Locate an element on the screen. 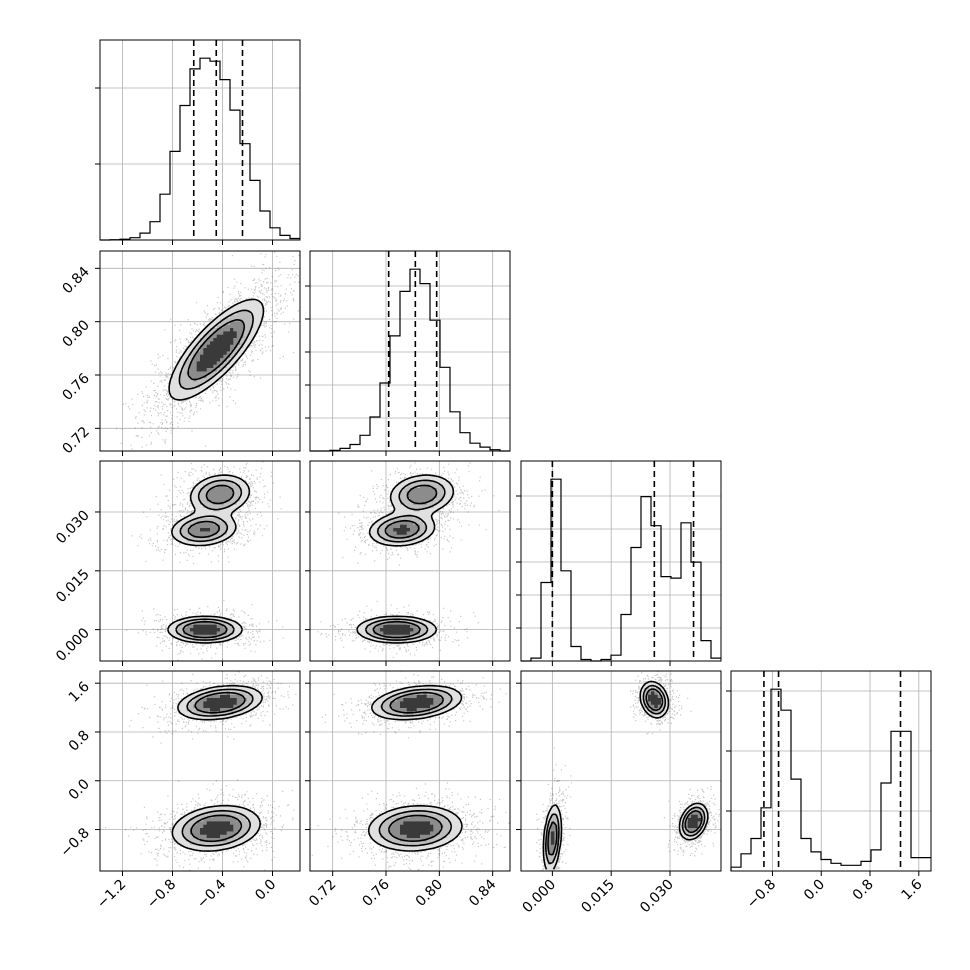  y-tick-label: −0.8 is located at coordinates (74, 842).